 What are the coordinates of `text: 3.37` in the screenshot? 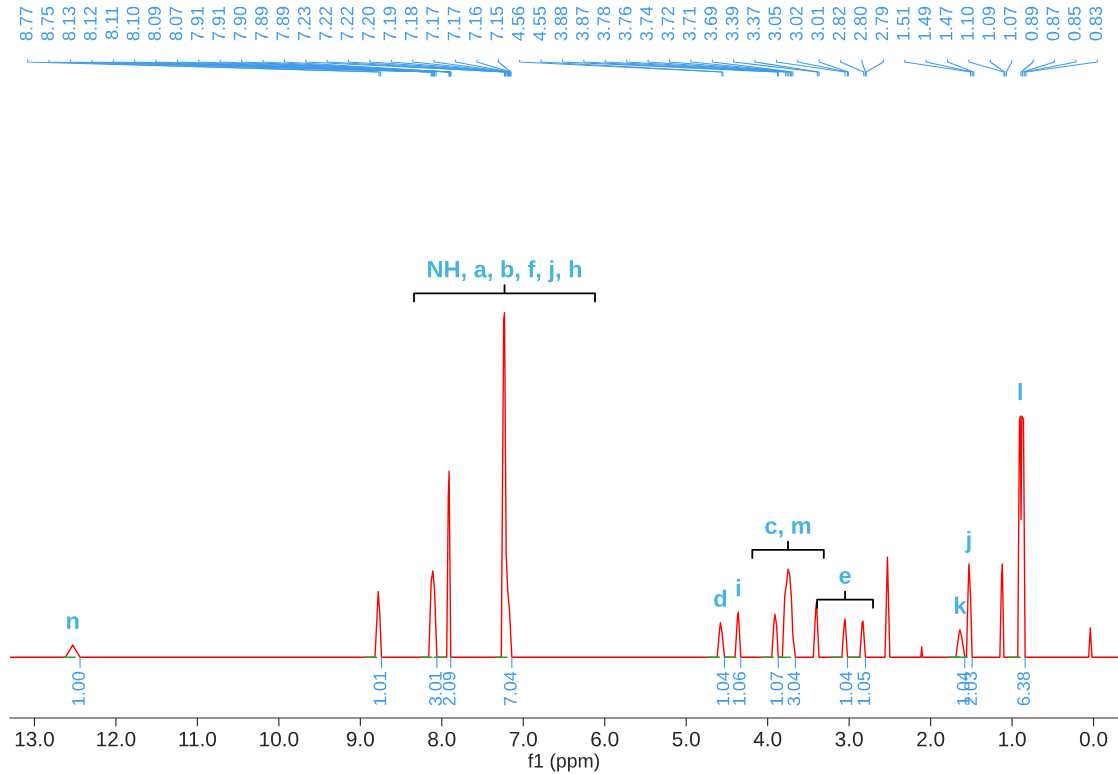 It's located at (753, 23).